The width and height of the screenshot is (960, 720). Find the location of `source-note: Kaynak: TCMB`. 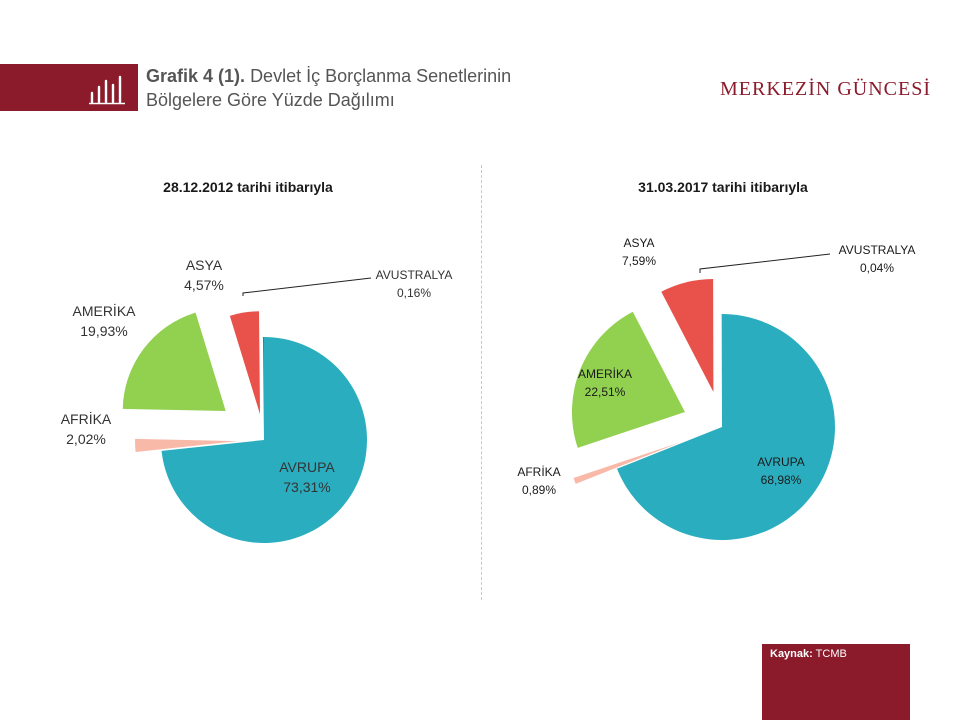

source-note: Kaynak: TCMB is located at coordinates (808, 654).